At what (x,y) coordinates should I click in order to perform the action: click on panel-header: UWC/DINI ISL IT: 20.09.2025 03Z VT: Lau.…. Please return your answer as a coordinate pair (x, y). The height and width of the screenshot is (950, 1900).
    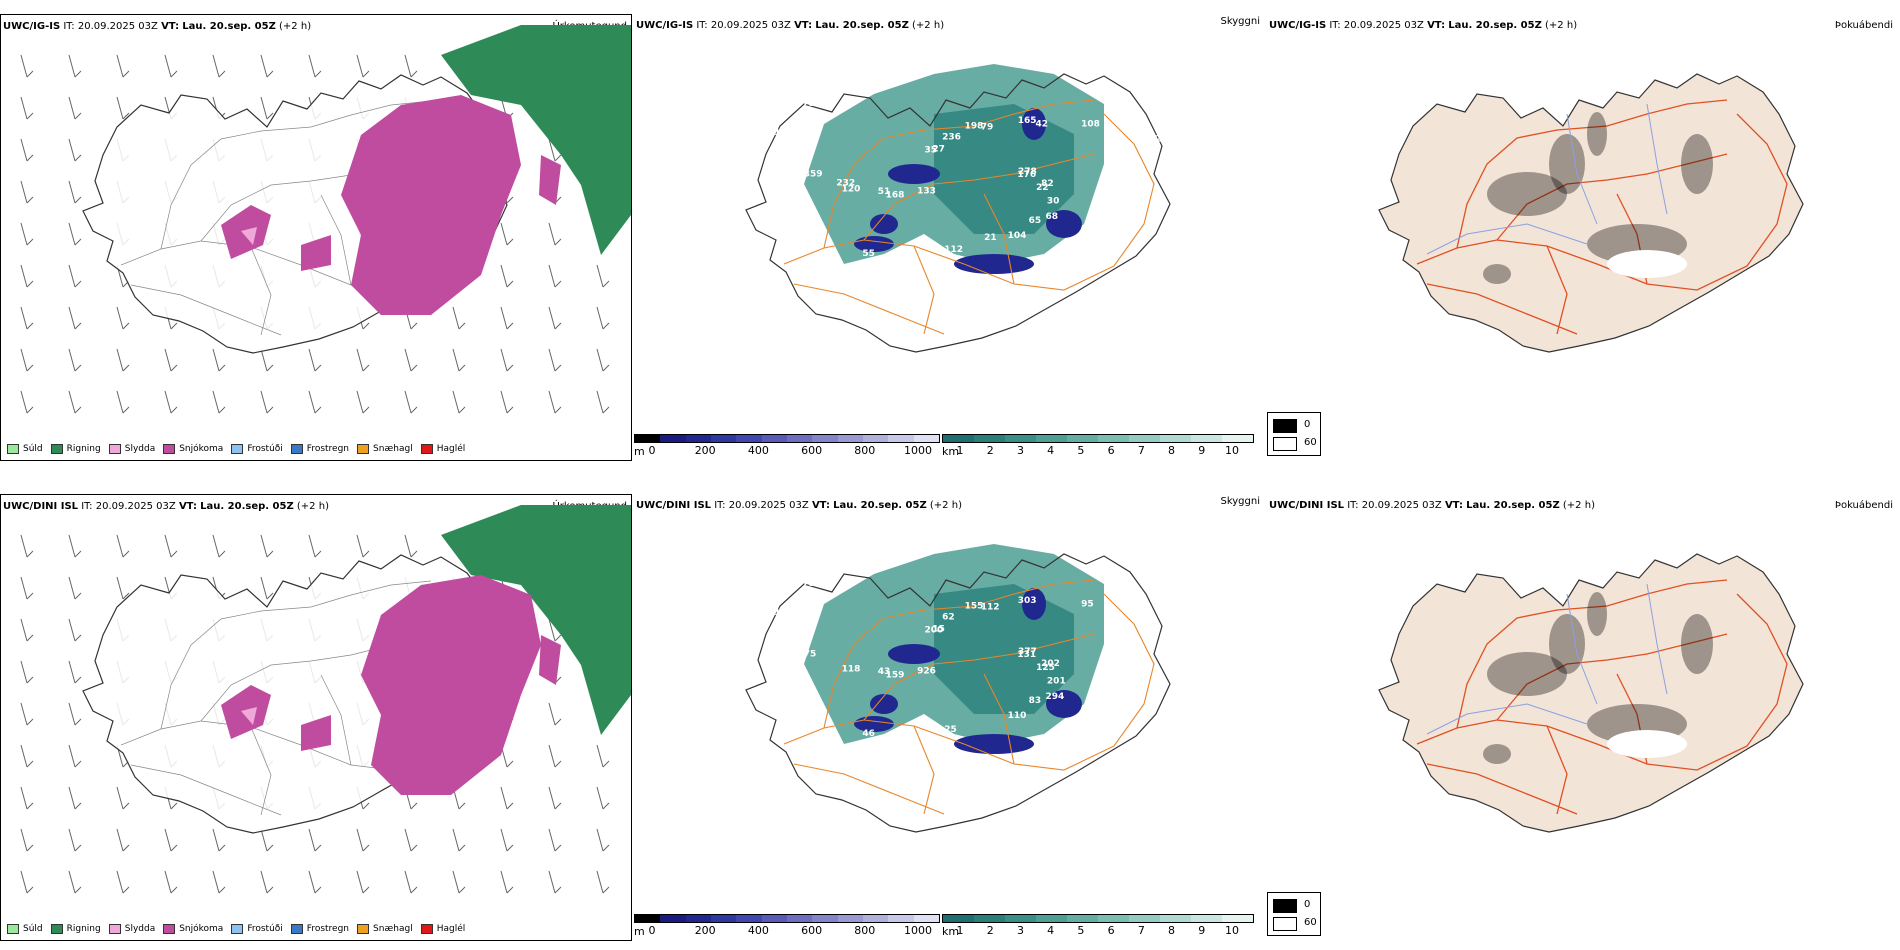
    Looking at the image, I should click on (799, 505).